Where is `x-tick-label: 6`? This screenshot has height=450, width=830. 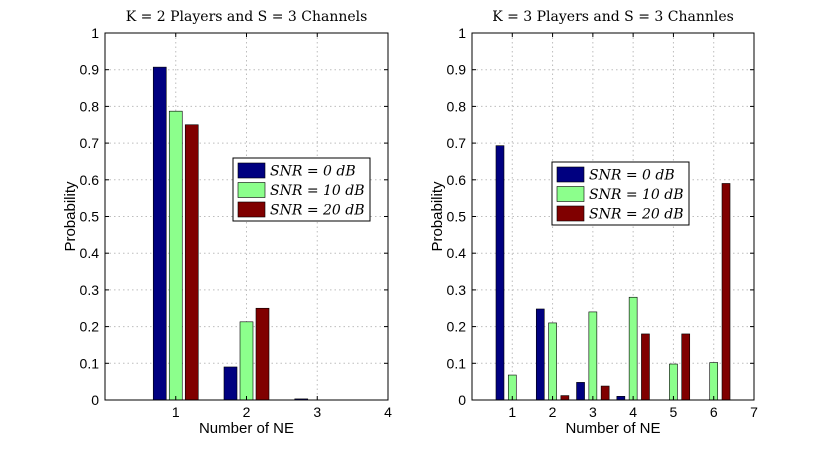
x-tick-label: 6 is located at coordinates (714, 412).